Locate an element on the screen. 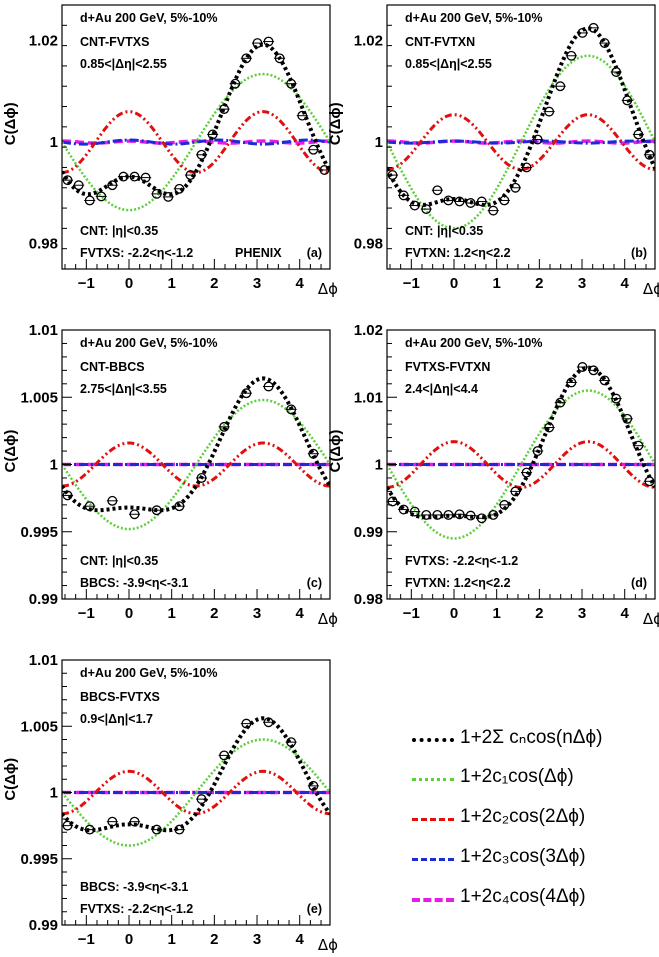 Image resolution: width=659 pixels, height=957 pixels. legend-entry-c4: 1+2c₄cos(4Δϕ) is located at coordinates (532, 900).